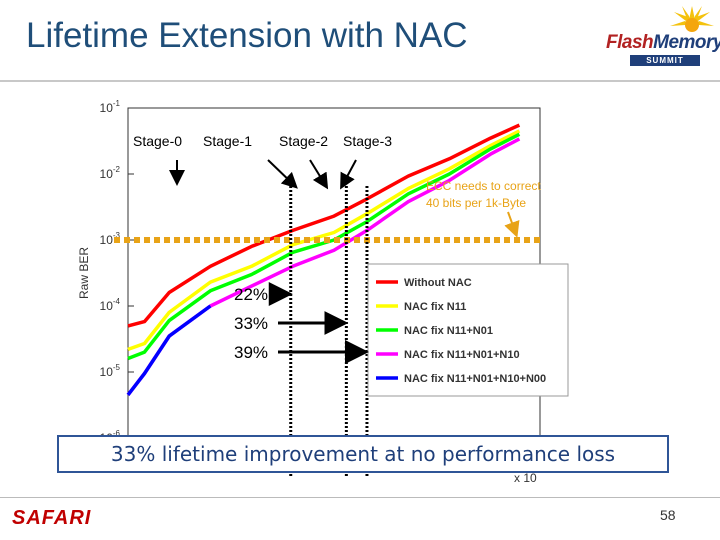 The image size is (720, 540). I want to click on footer-divider, so click(360, 497).